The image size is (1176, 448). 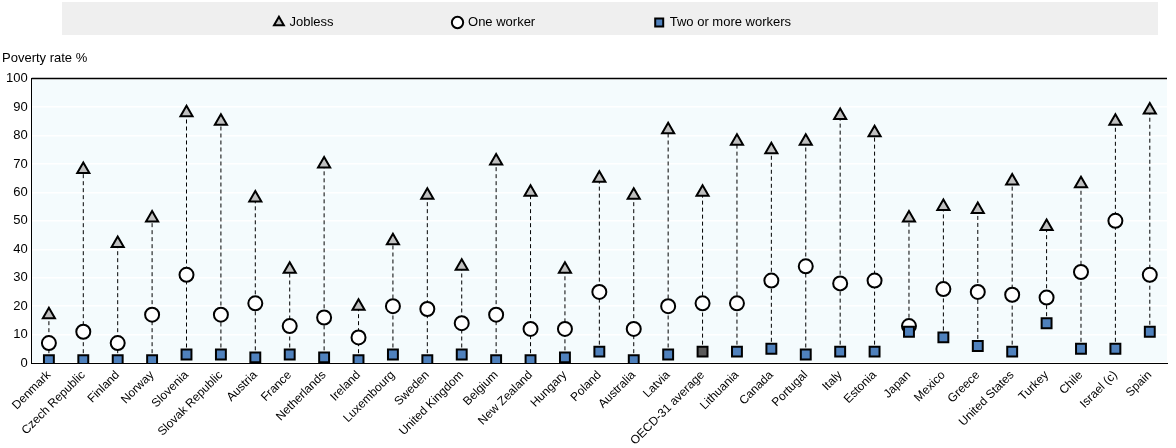 What do you see at coordinates (20, 220) in the screenshot?
I see `y-tick-label: 50` at bounding box center [20, 220].